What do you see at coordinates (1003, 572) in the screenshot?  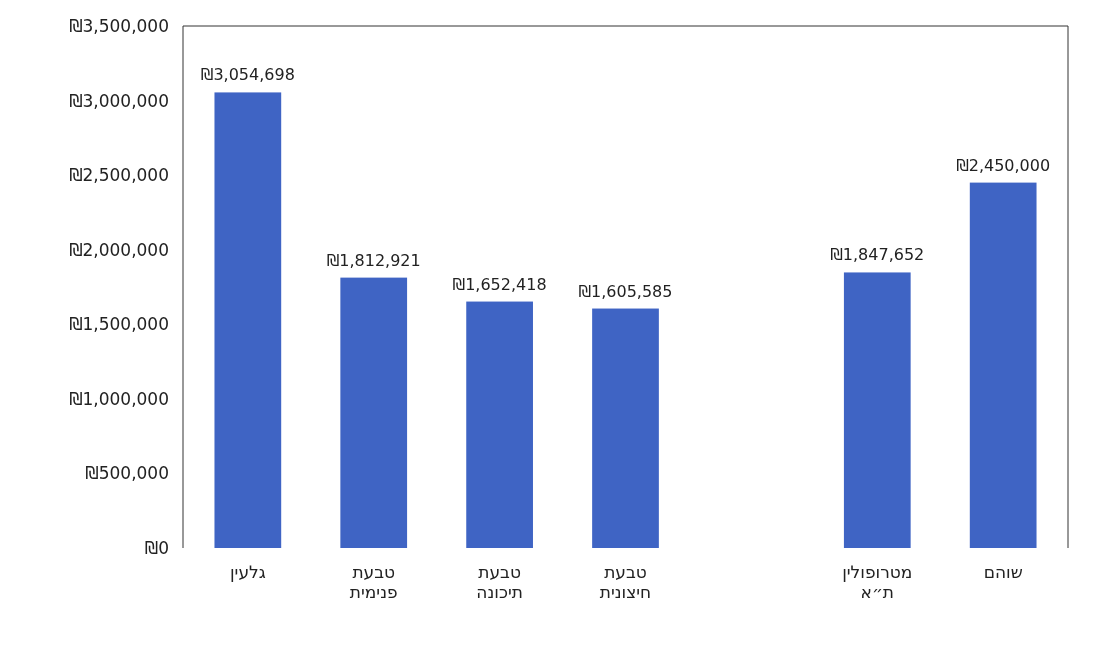 I see `x-tick-label: שוהם` at bounding box center [1003, 572].